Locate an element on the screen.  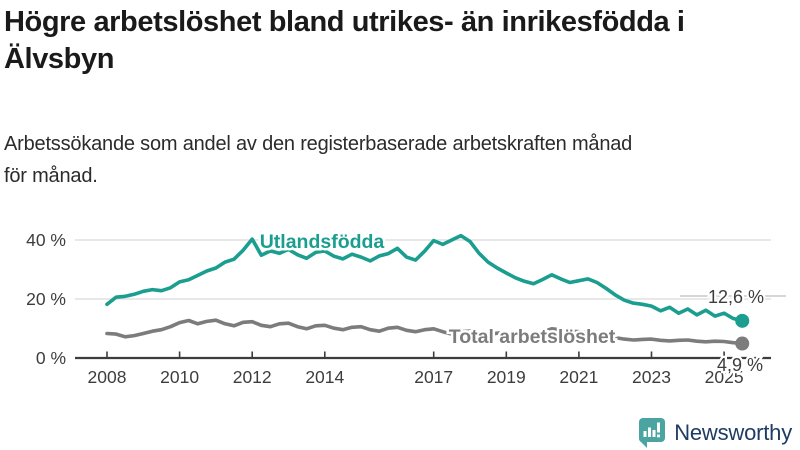
y-tick-label-0: 0 % is located at coordinates (51, 358).